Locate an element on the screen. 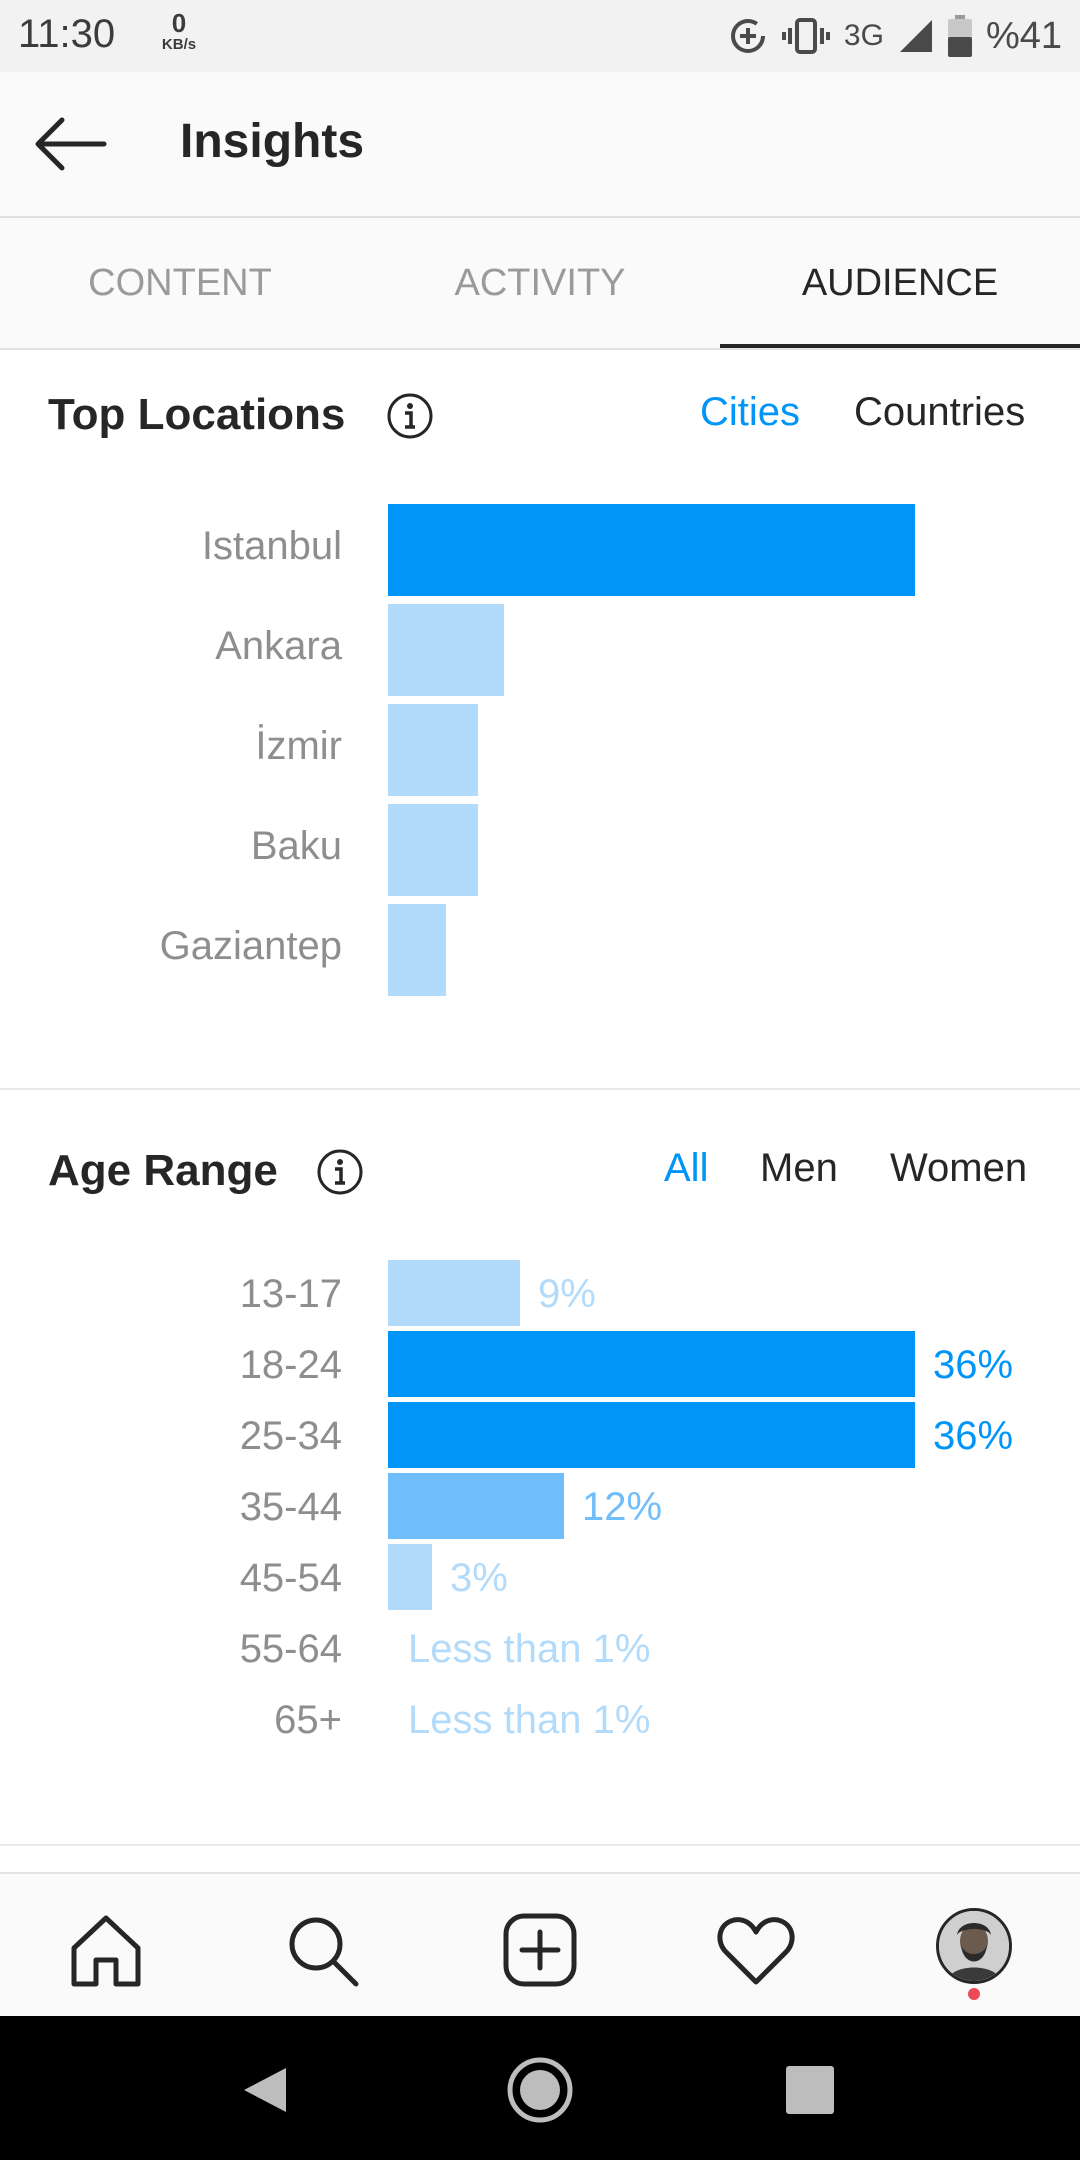 The image size is (1080, 2160). status-bar: 11:30 0 KB/s 3G %41 is located at coordinates (540, 36).